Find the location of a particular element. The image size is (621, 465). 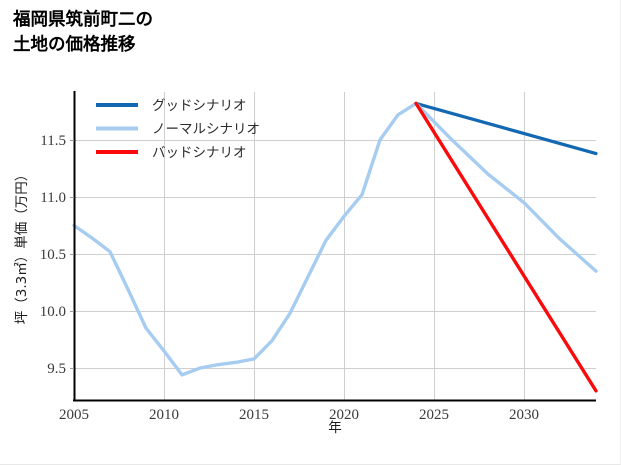

x-tick-label: 2020 is located at coordinates (344, 415).